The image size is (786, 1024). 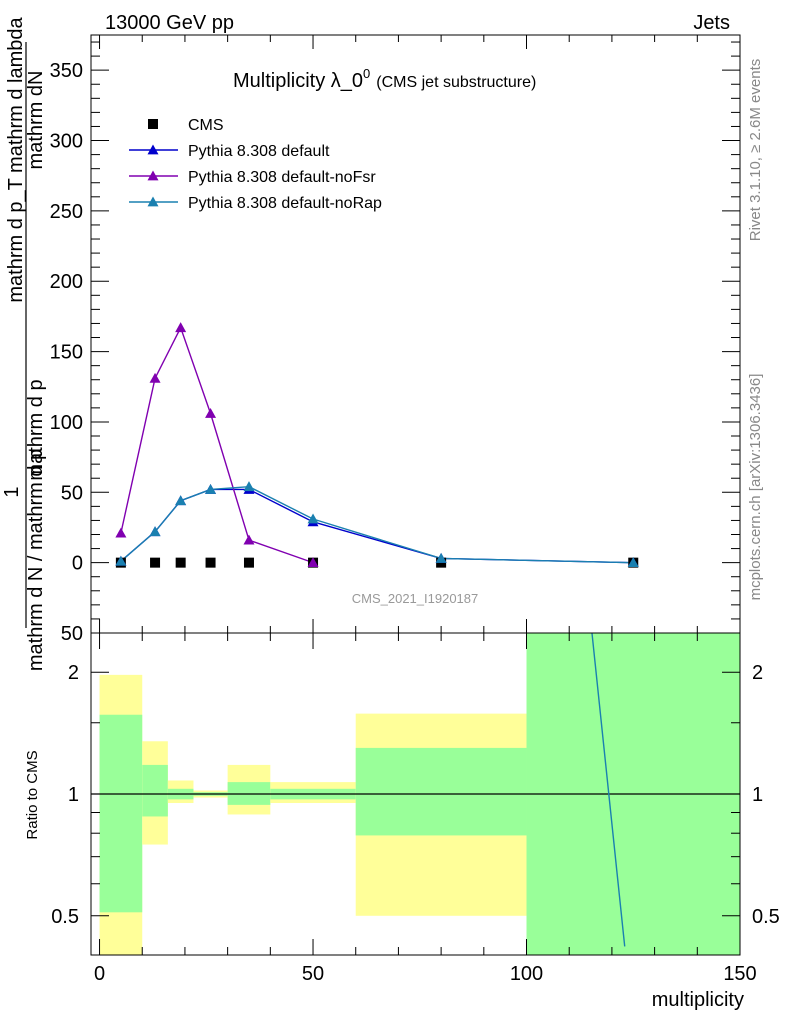 I want to click on y-tick-label: 150, so click(x=66, y=353).